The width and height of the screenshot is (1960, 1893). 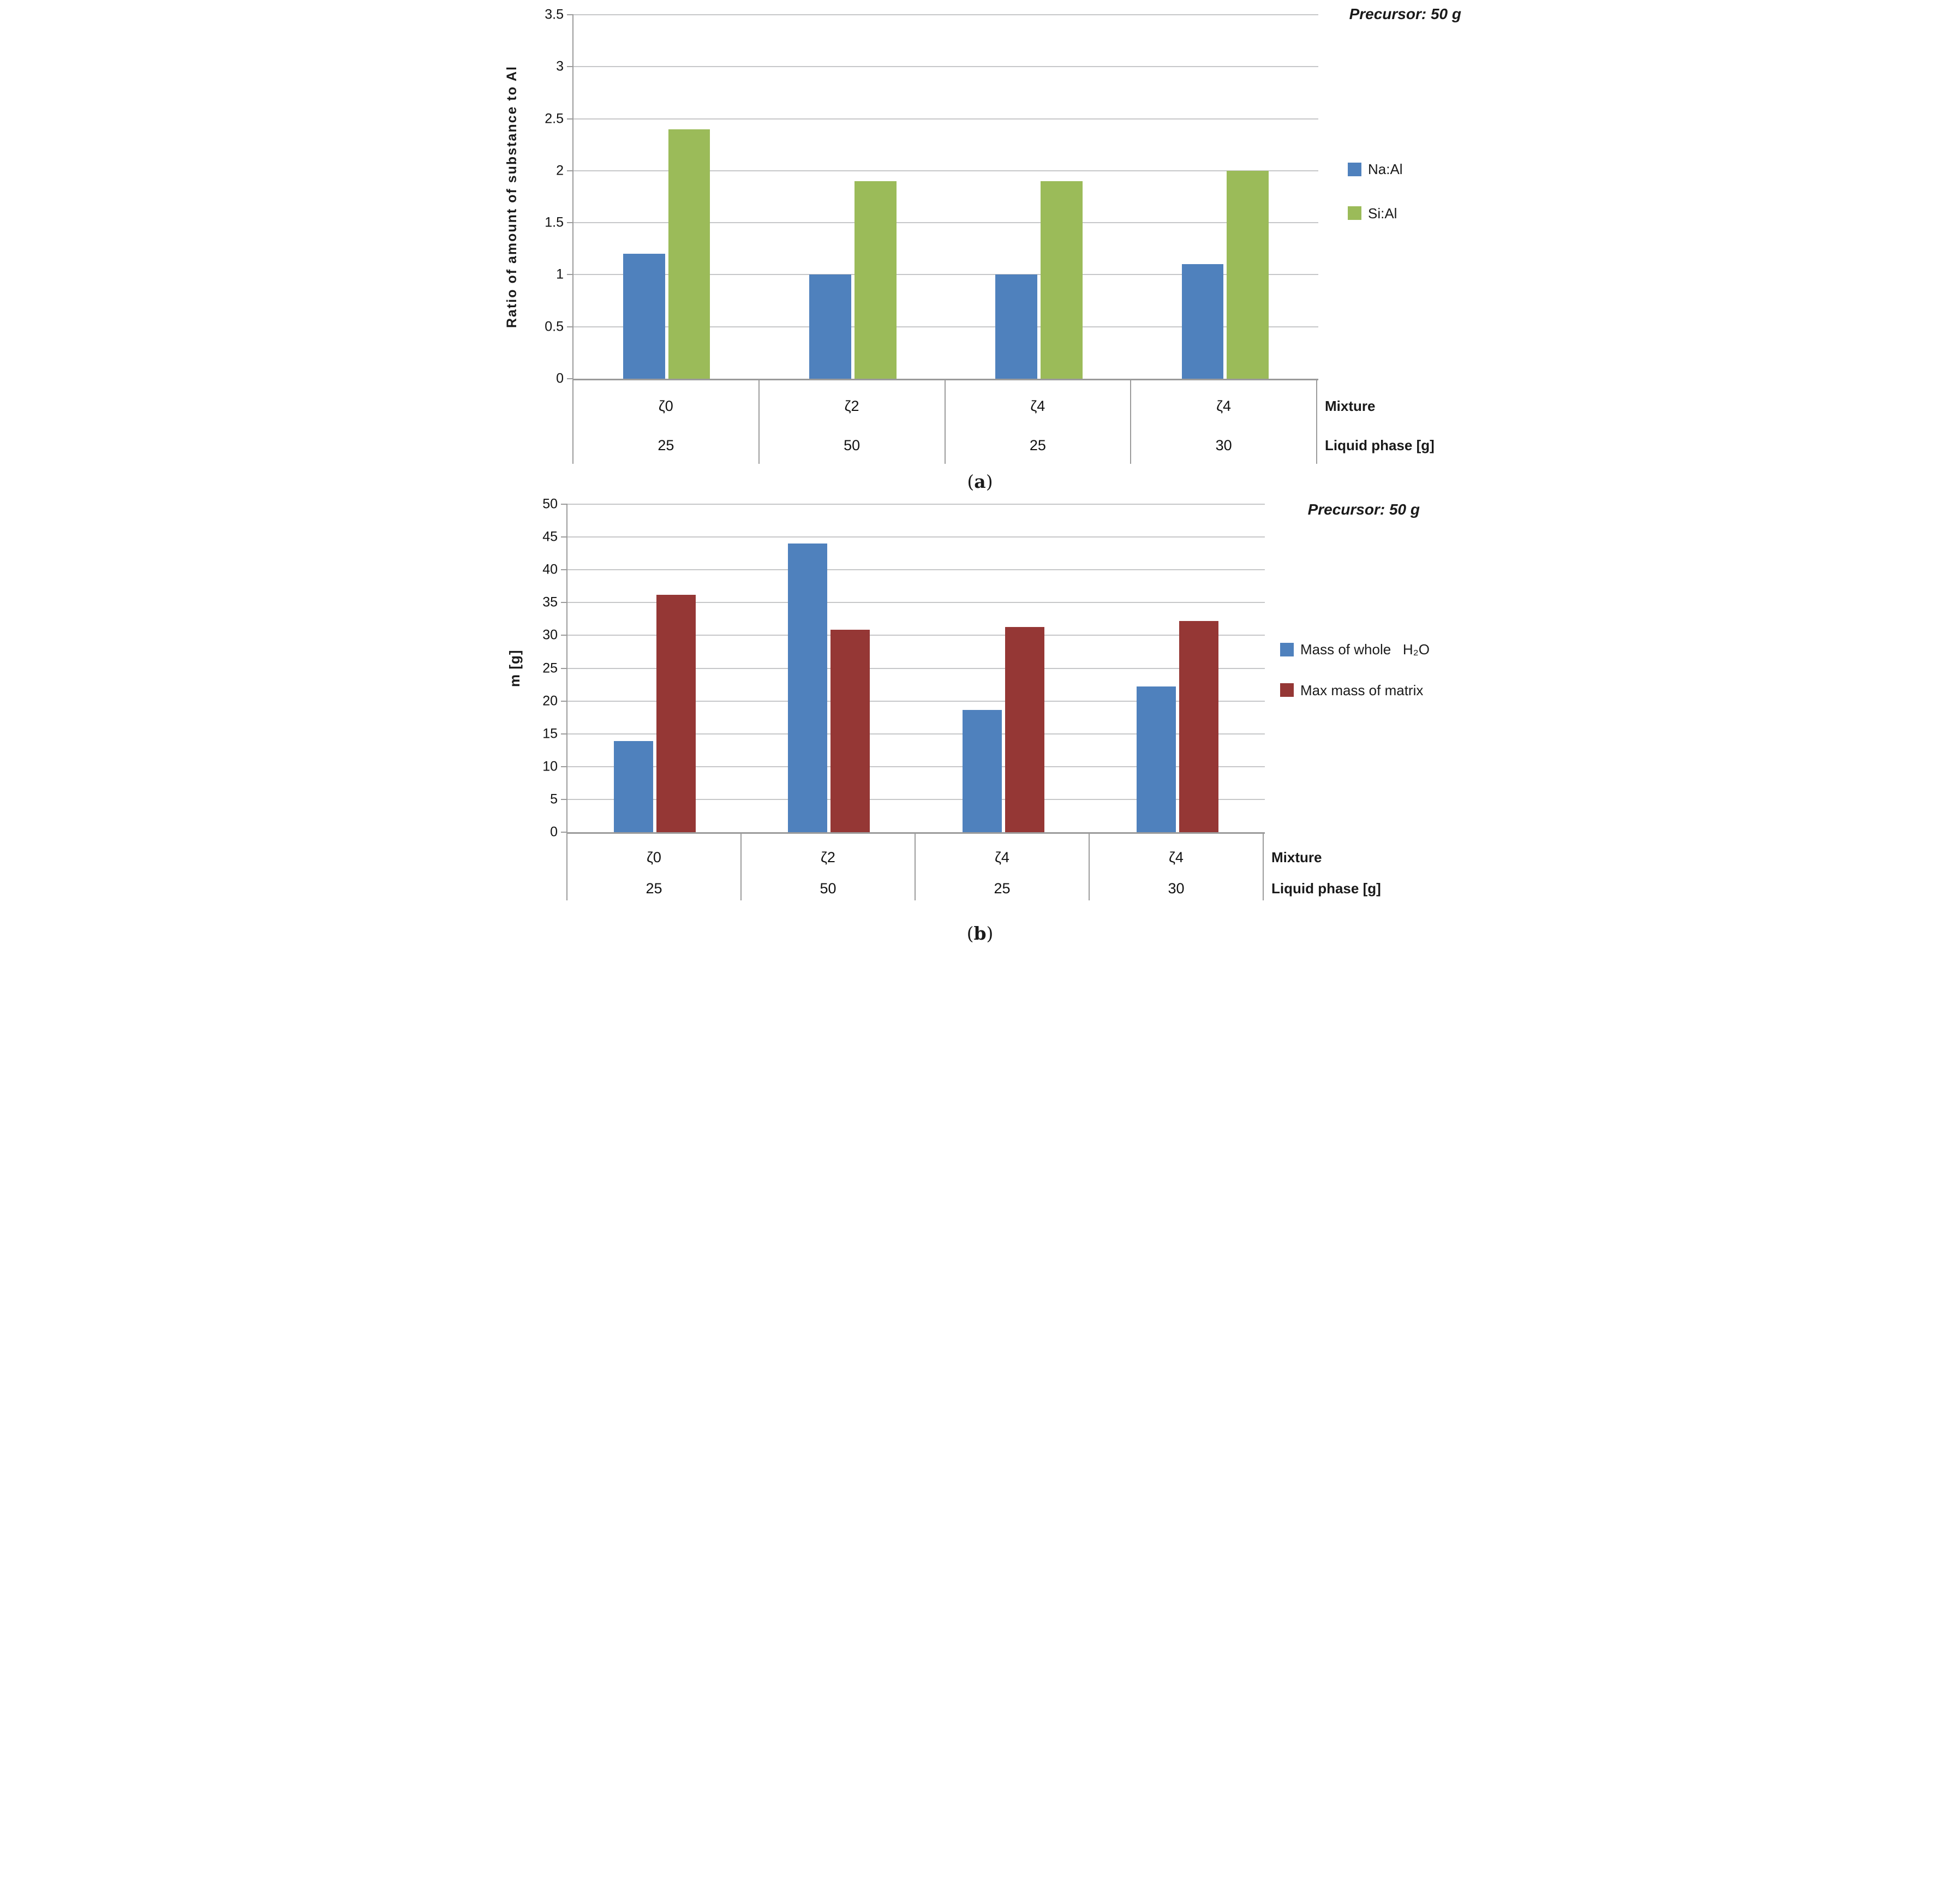 What do you see at coordinates (1355, 650) in the screenshot?
I see `legend-item-mass-of-whole-h₂o: Mass of whole H₂O` at bounding box center [1355, 650].